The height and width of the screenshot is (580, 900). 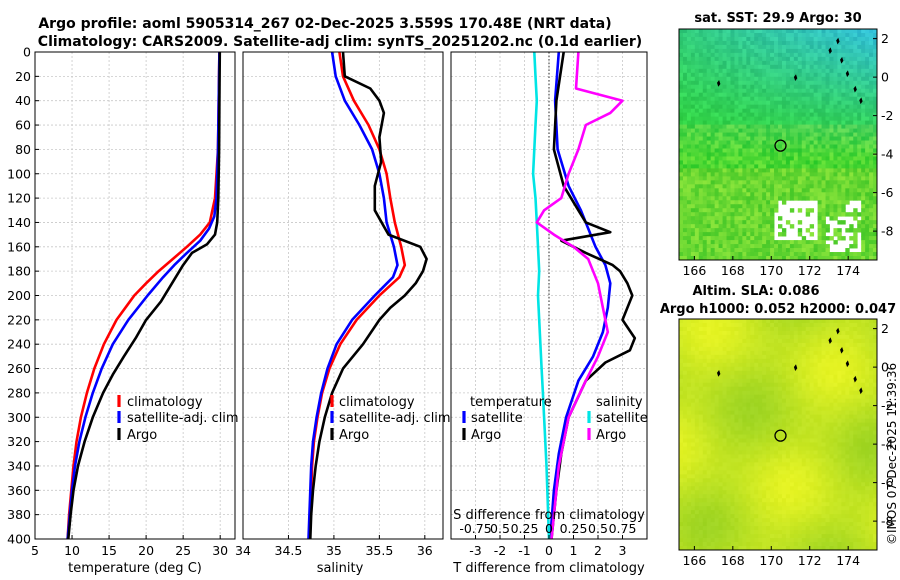 What do you see at coordinates (524, 550) in the screenshot?
I see `x-tick-label: -1` at bounding box center [524, 550].